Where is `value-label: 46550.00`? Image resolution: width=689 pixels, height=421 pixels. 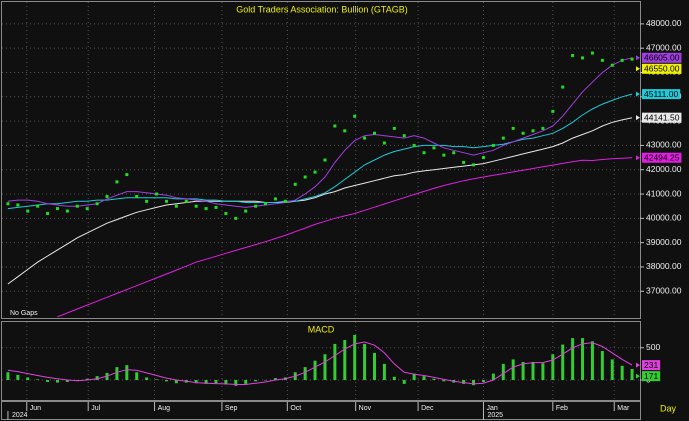
value-label: 46550.00 is located at coordinates (662, 69).